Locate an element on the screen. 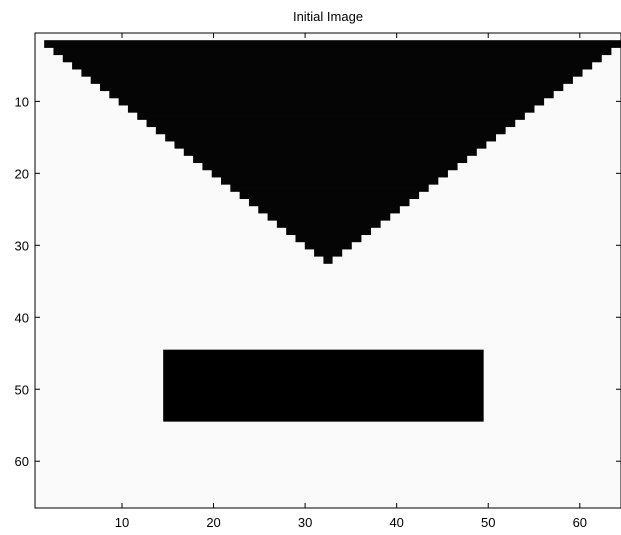 The image size is (621, 535). x-tick-label: 50 is located at coordinates (488, 522).